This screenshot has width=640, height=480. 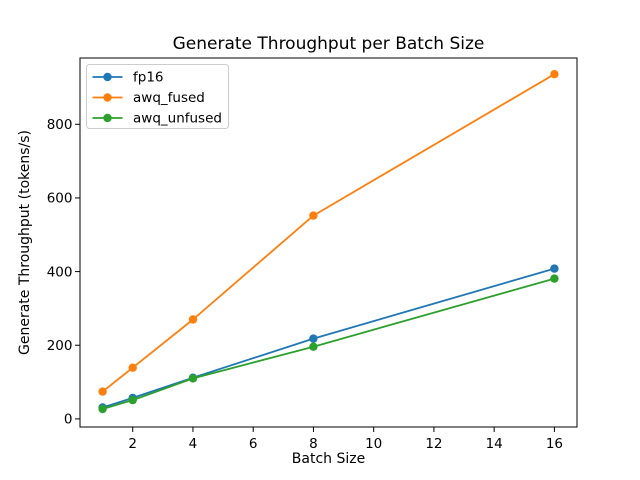 I want to click on legend-entry-label: awq_fused, so click(x=169, y=98).